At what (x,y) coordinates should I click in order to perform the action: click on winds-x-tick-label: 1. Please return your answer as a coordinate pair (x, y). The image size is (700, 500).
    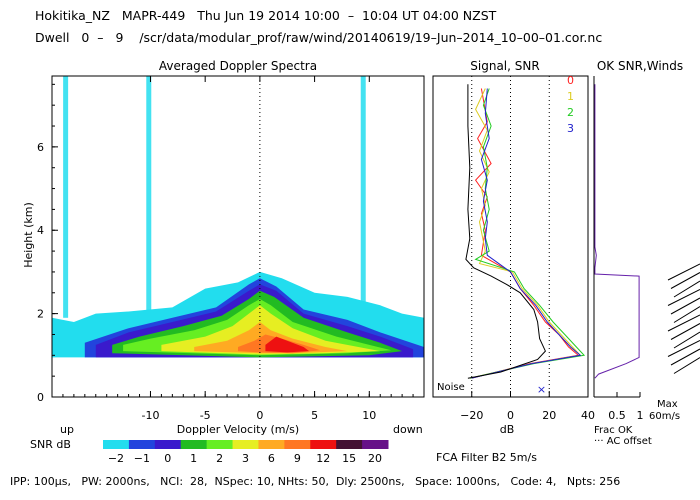
    Looking at the image, I should click on (640, 415).